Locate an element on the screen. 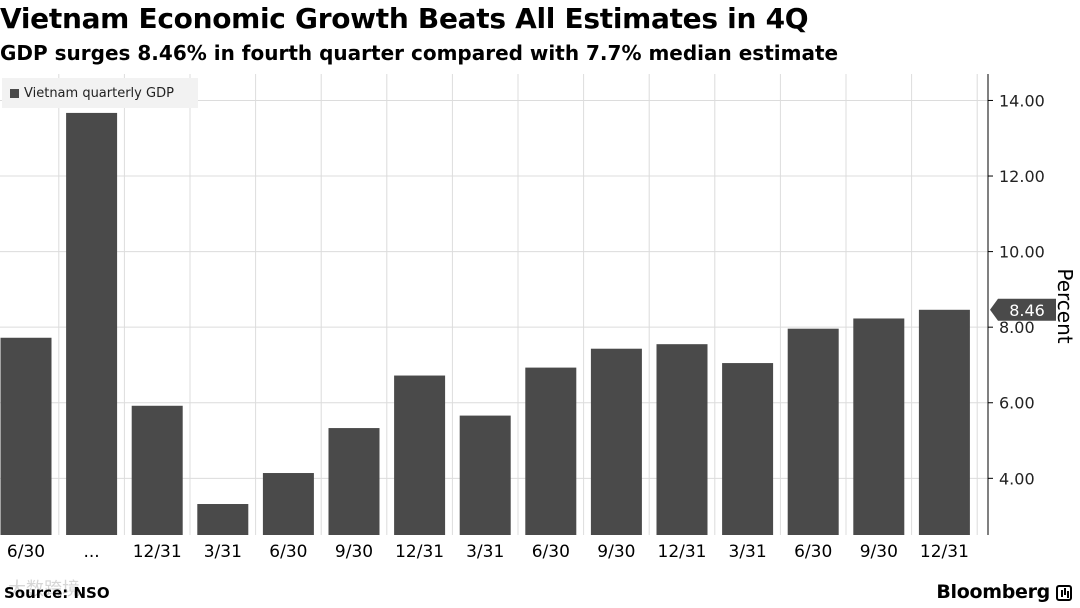 The width and height of the screenshot is (1080, 608). callout-box is located at coordinates (1023, 309).